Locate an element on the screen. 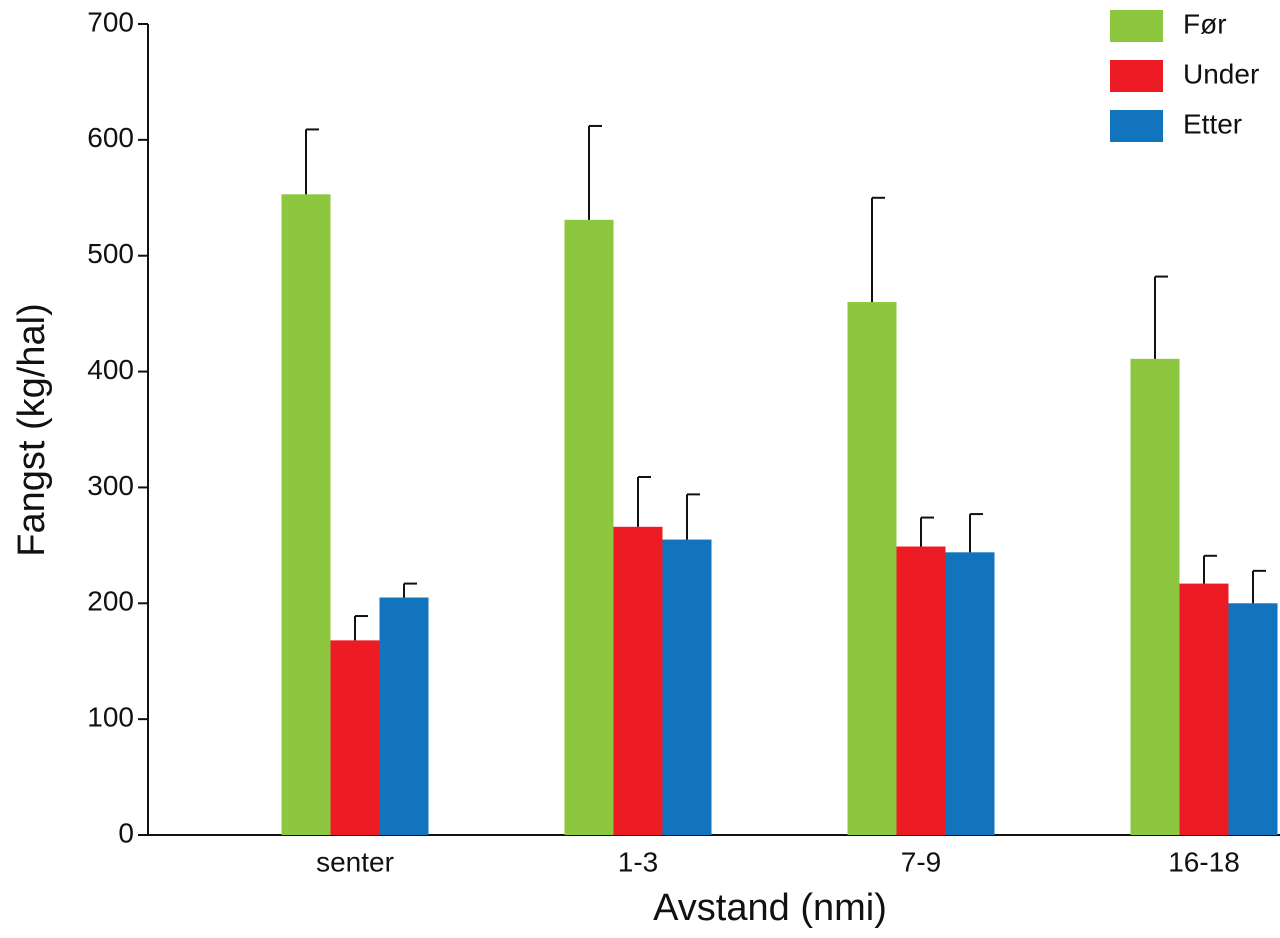 The image size is (1280, 938). y-tick-label: 300 is located at coordinates (110, 485).